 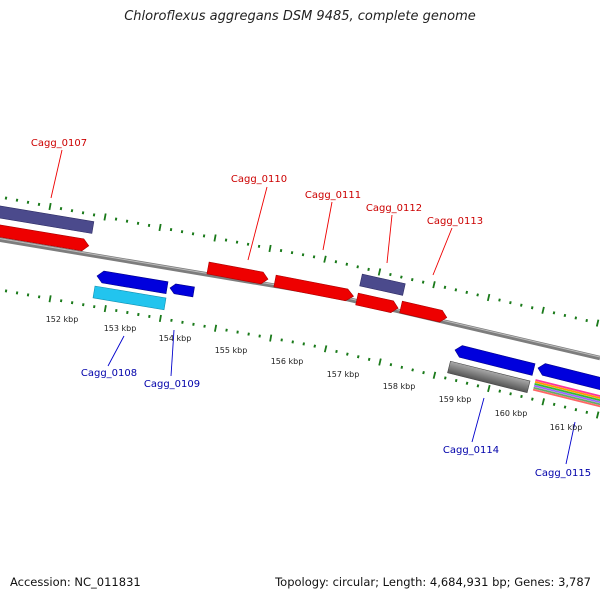 What do you see at coordinates (566, 394) in the screenshot?
I see `colored-track-bundle` at bounding box center [566, 394].